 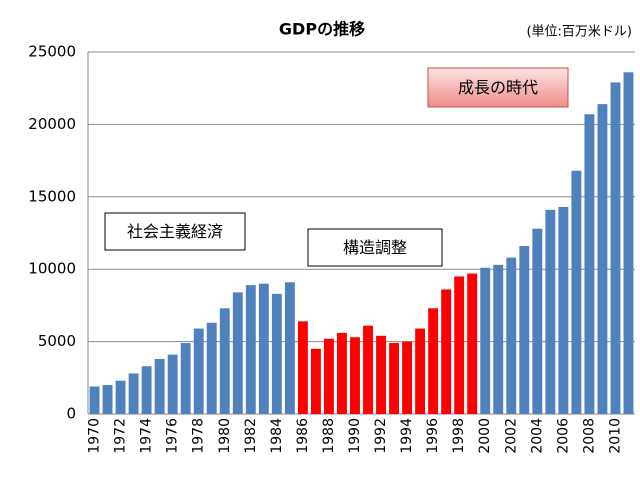 I want to click on x-tick-label: 1988, so click(x=329, y=436).